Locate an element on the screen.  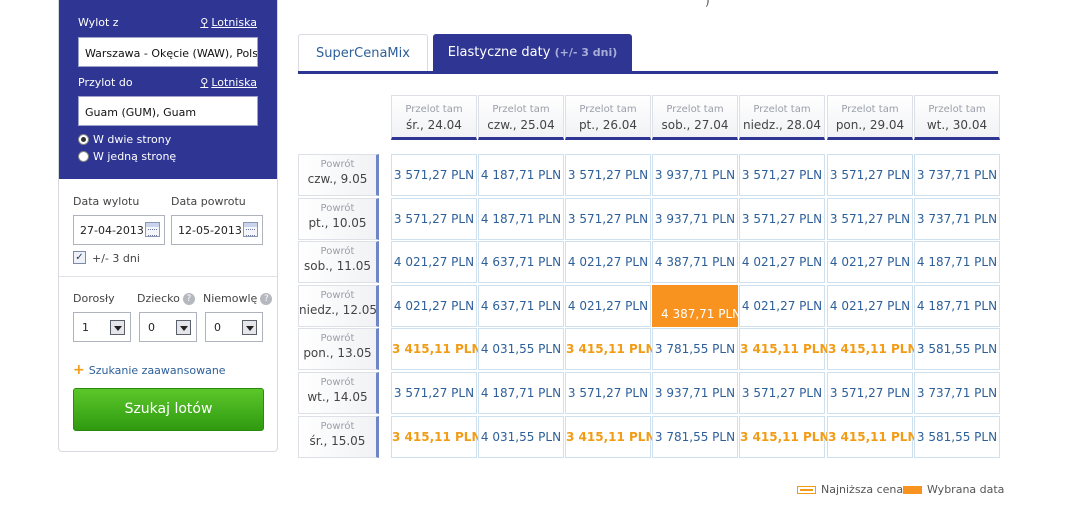
outbound-date-header: Przelot tam pon., 29.04 is located at coordinates (870, 117).